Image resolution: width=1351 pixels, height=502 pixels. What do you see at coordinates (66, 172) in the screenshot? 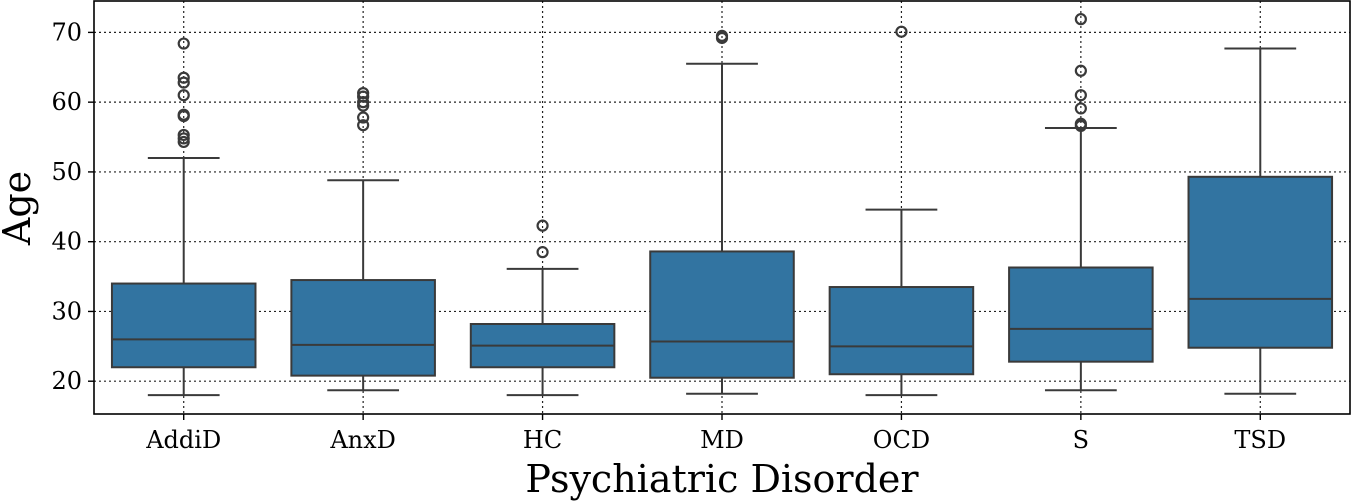
I see `y-tick-label: 50` at bounding box center [66, 172].